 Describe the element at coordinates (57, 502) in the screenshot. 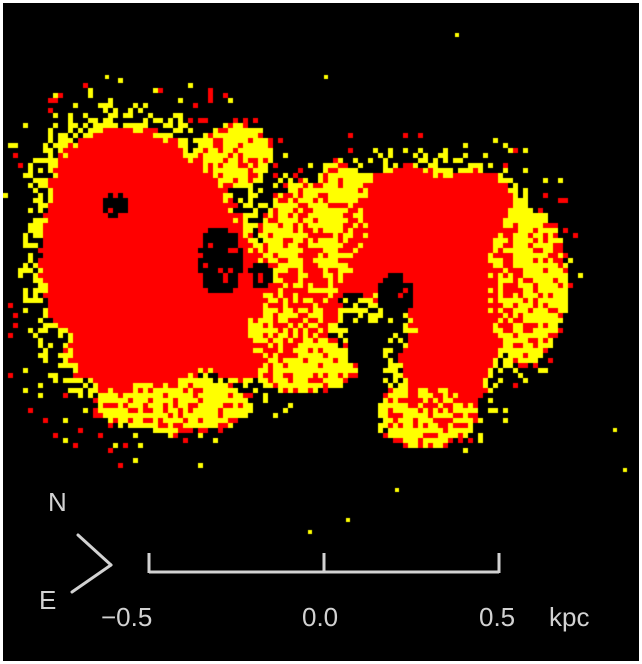

I see `compass-north-label: N` at that location.